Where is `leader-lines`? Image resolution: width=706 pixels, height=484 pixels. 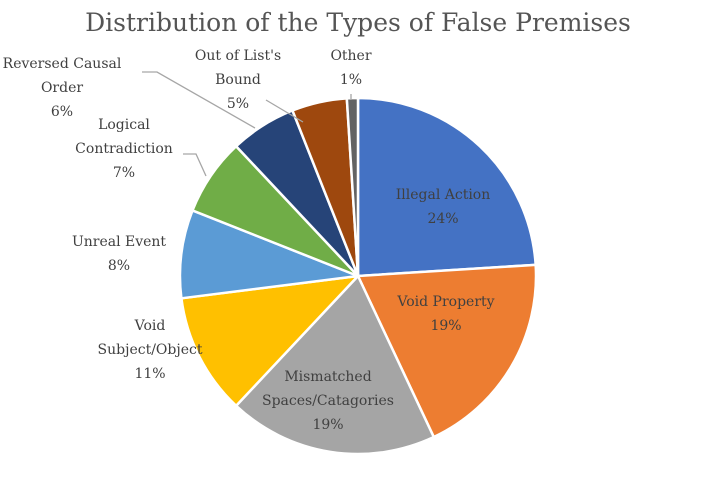
leader-lines is located at coordinates (247, 124).